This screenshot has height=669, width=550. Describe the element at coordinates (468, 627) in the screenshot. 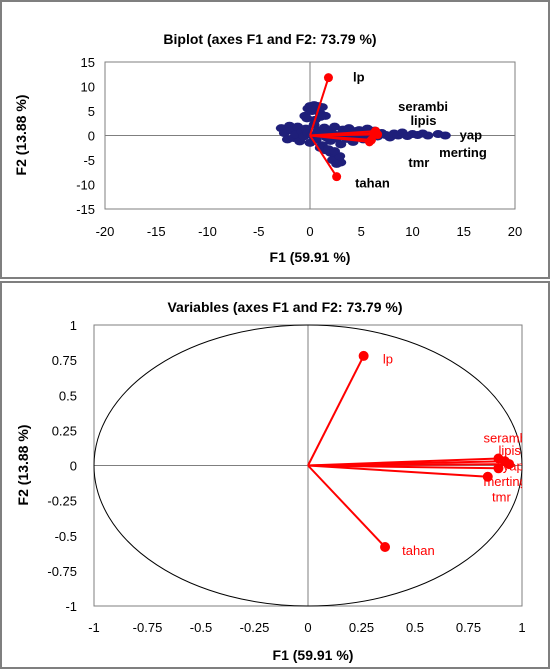

I see `variables-x-tick-label: 0.75` at that location.